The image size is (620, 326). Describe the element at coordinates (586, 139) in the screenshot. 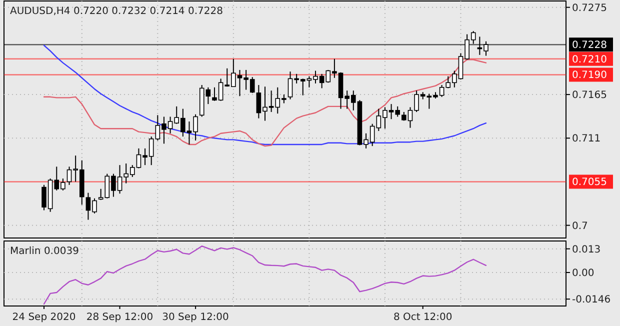

I see `y-tick-label: 0.711` at that location.